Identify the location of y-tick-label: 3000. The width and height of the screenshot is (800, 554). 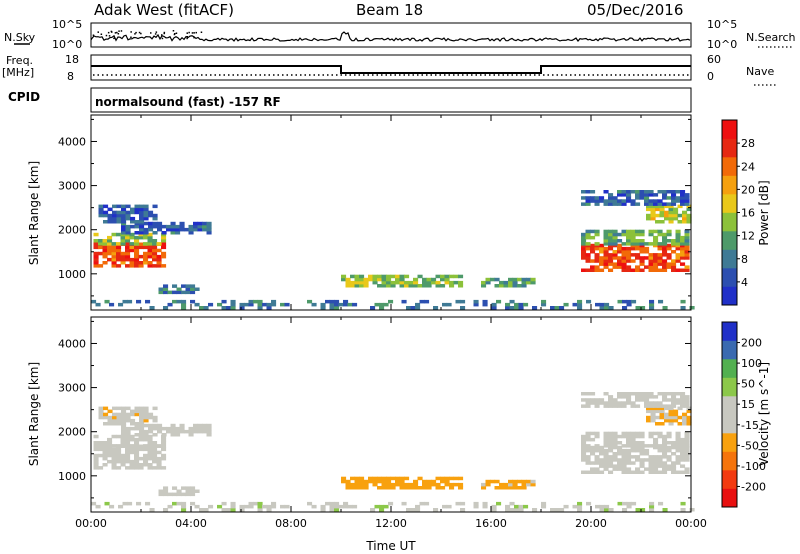
(72, 388).